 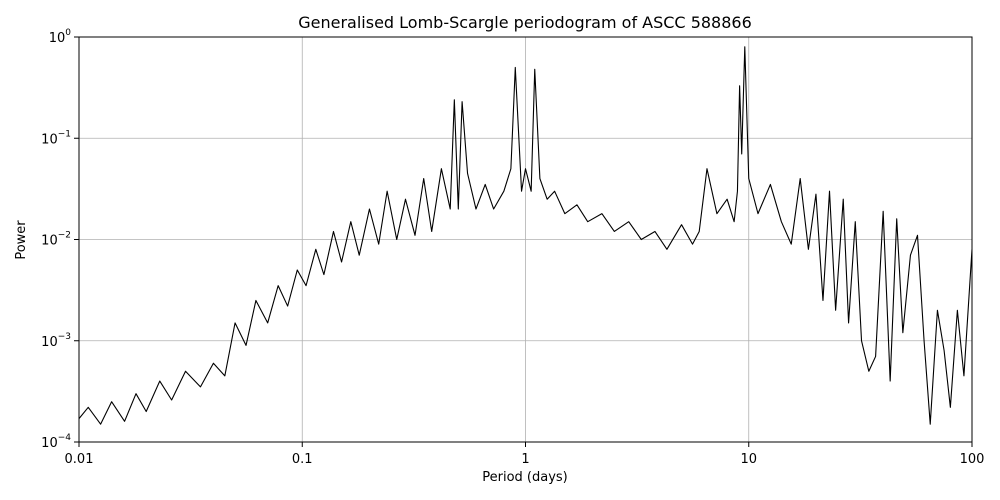 I want to click on y-tick-exponent: 0, so click(x=68, y=33).